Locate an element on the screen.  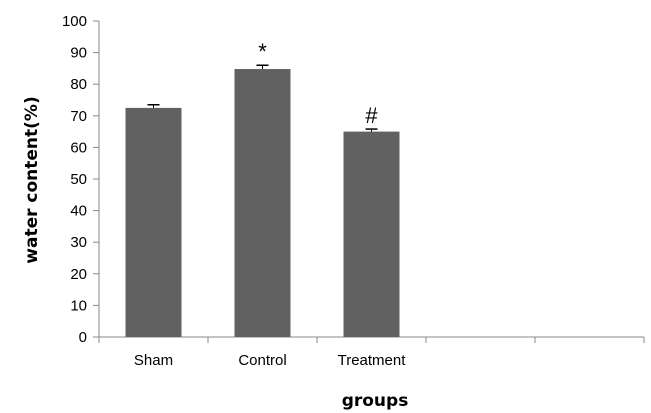
x-tick-label: Treatment is located at coordinates (372, 360).